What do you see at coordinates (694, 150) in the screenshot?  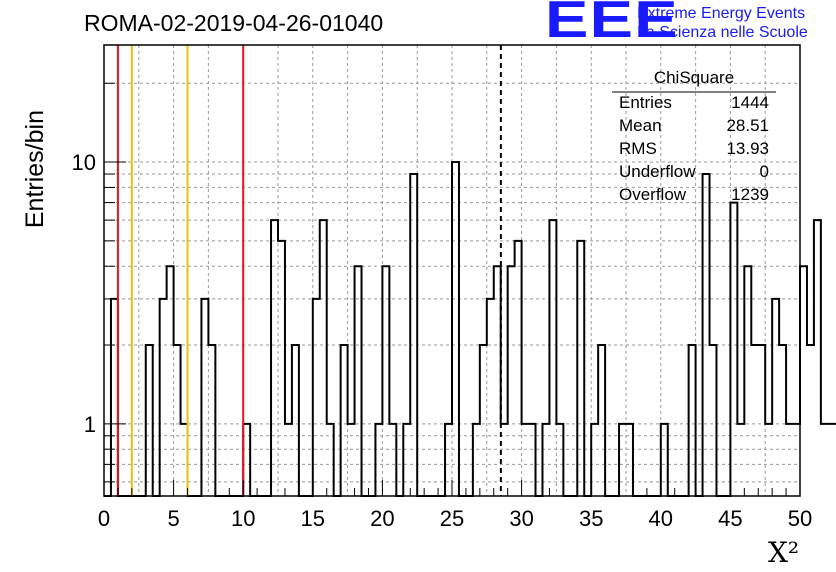 I see `stats-row-rms: RMS 13.93` at bounding box center [694, 150].